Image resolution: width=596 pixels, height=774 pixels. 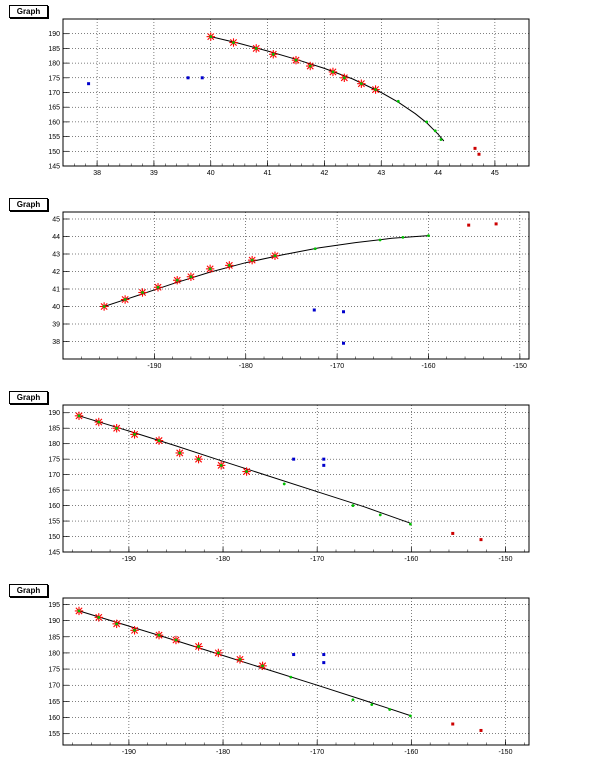 What do you see at coordinates (56, 290) in the screenshot?
I see `y-tick-label: 41` at bounding box center [56, 290].